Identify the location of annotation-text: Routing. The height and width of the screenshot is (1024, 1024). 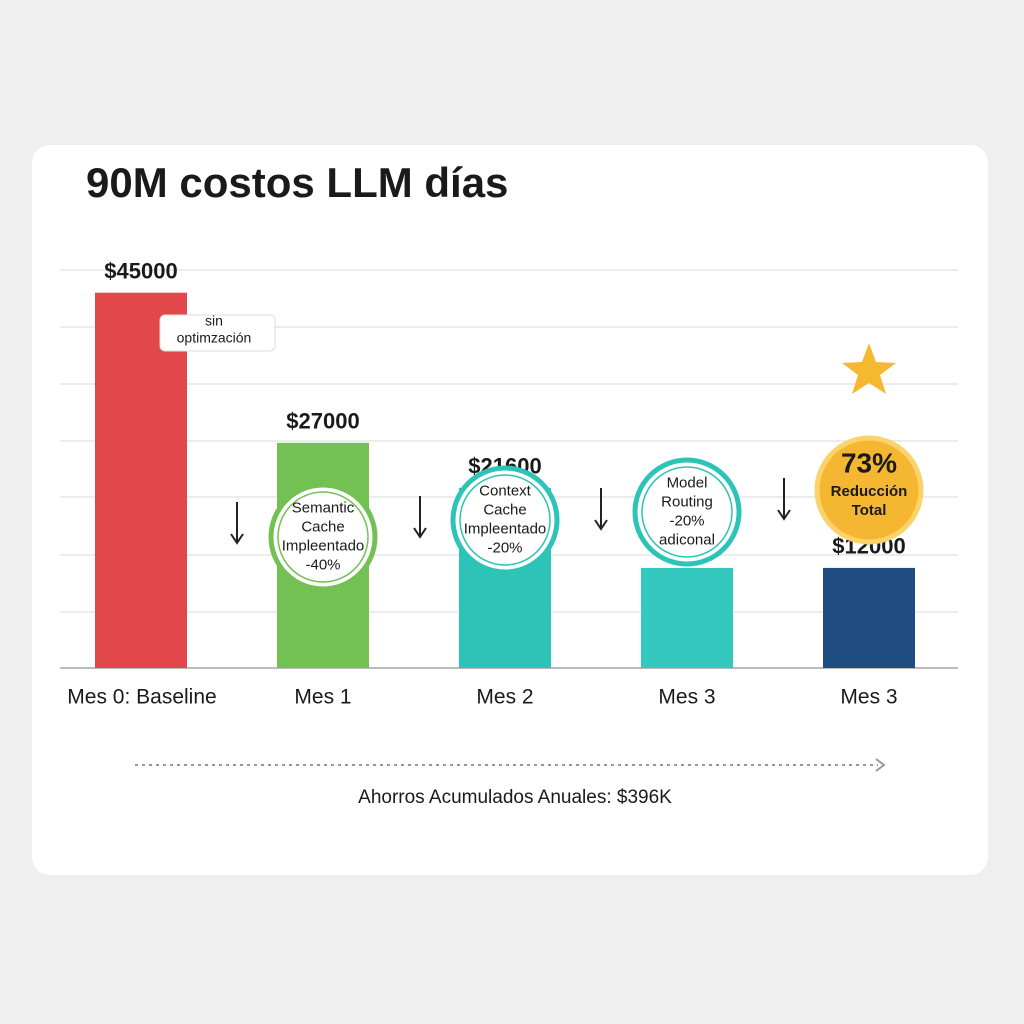
(687, 501).